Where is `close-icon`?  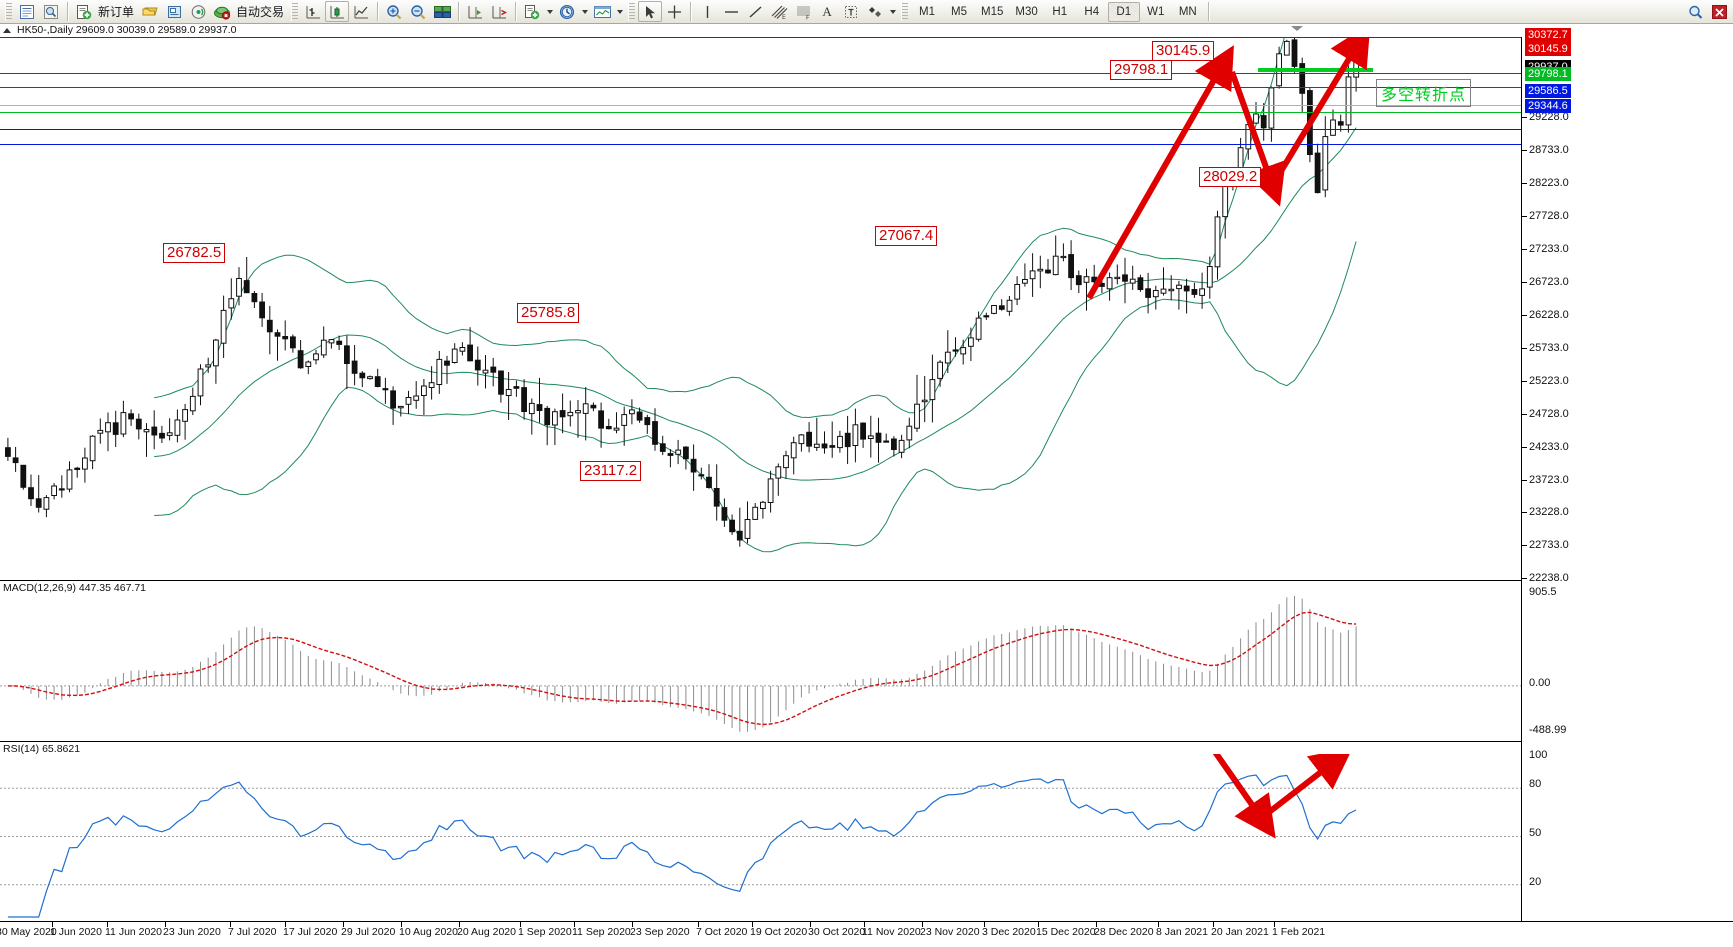 close-icon is located at coordinates (1719, 11).